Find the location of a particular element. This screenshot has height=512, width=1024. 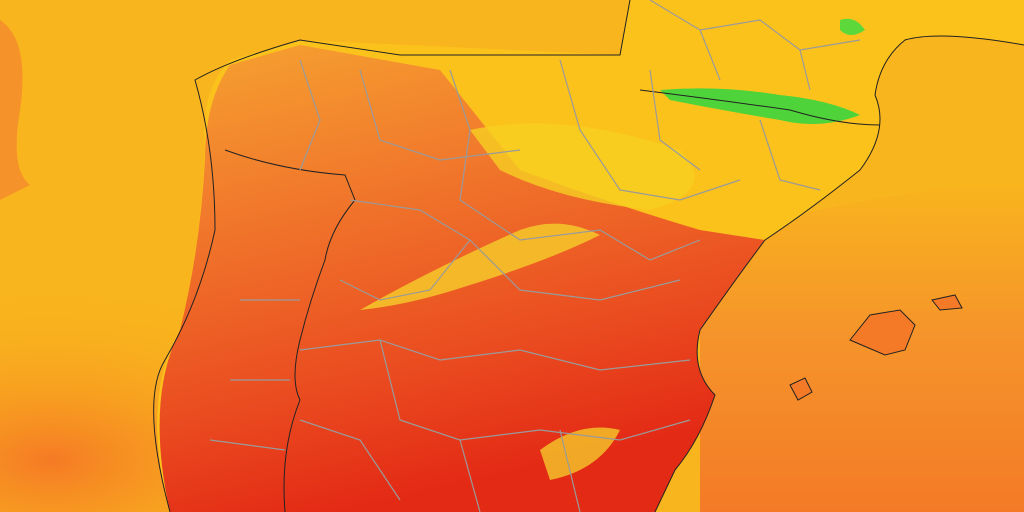

mallorca is located at coordinates (882, 332).